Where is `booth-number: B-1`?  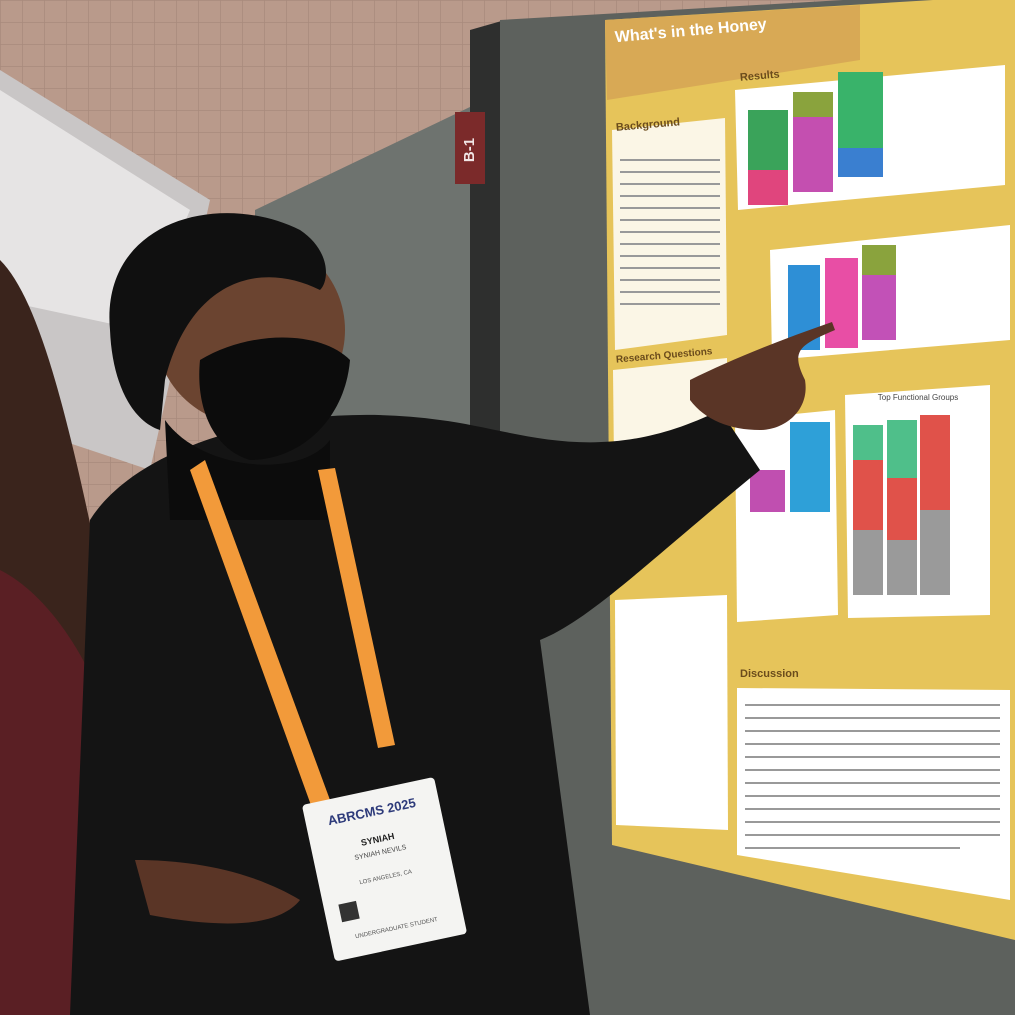
booth-number: B-1 is located at coordinates (469, 150).